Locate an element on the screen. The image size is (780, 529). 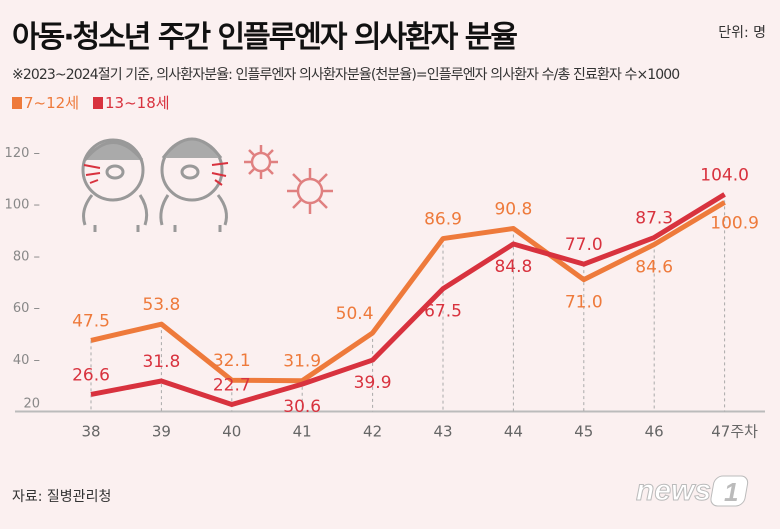
data-label: 100.9 is located at coordinates (734, 223).